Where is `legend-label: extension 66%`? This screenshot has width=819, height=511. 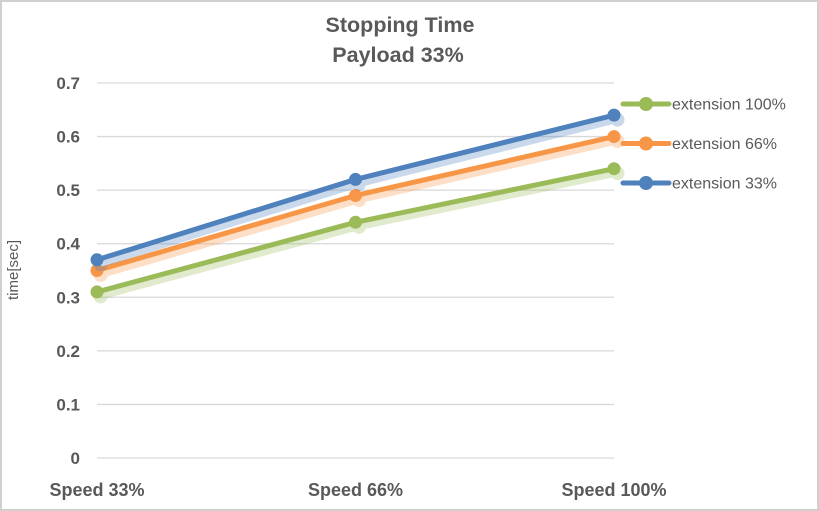
legend-label: extension 66% is located at coordinates (724, 144).